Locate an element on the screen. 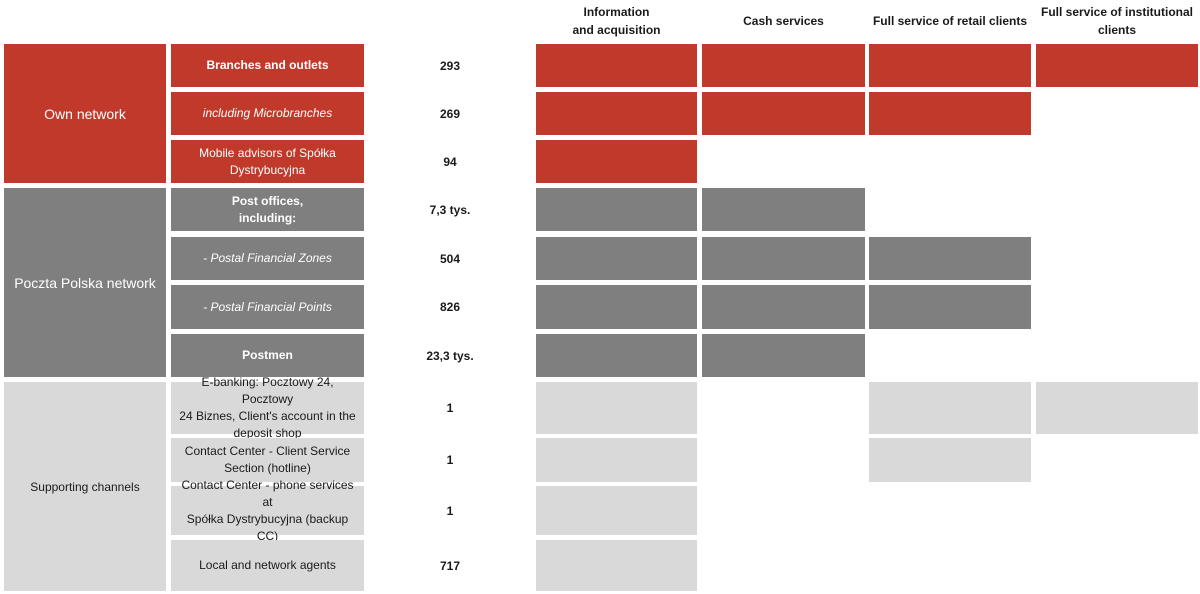 Image resolution: width=1200 pixels, height=594 pixels. channel-label: Branches and outlets is located at coordinates (267, 65).